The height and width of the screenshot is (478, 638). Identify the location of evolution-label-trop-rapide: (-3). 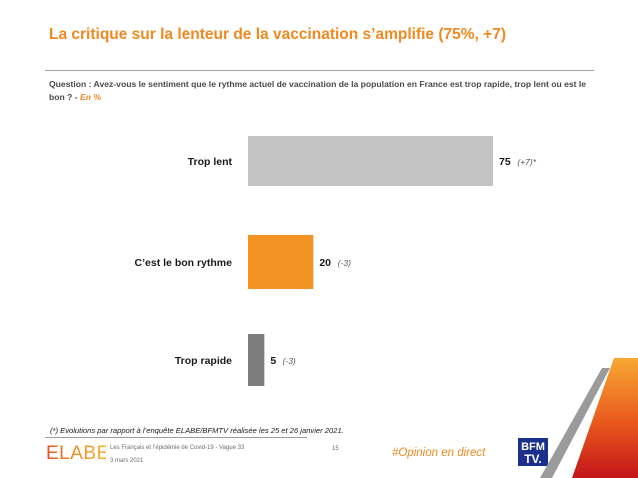
(289, 361).